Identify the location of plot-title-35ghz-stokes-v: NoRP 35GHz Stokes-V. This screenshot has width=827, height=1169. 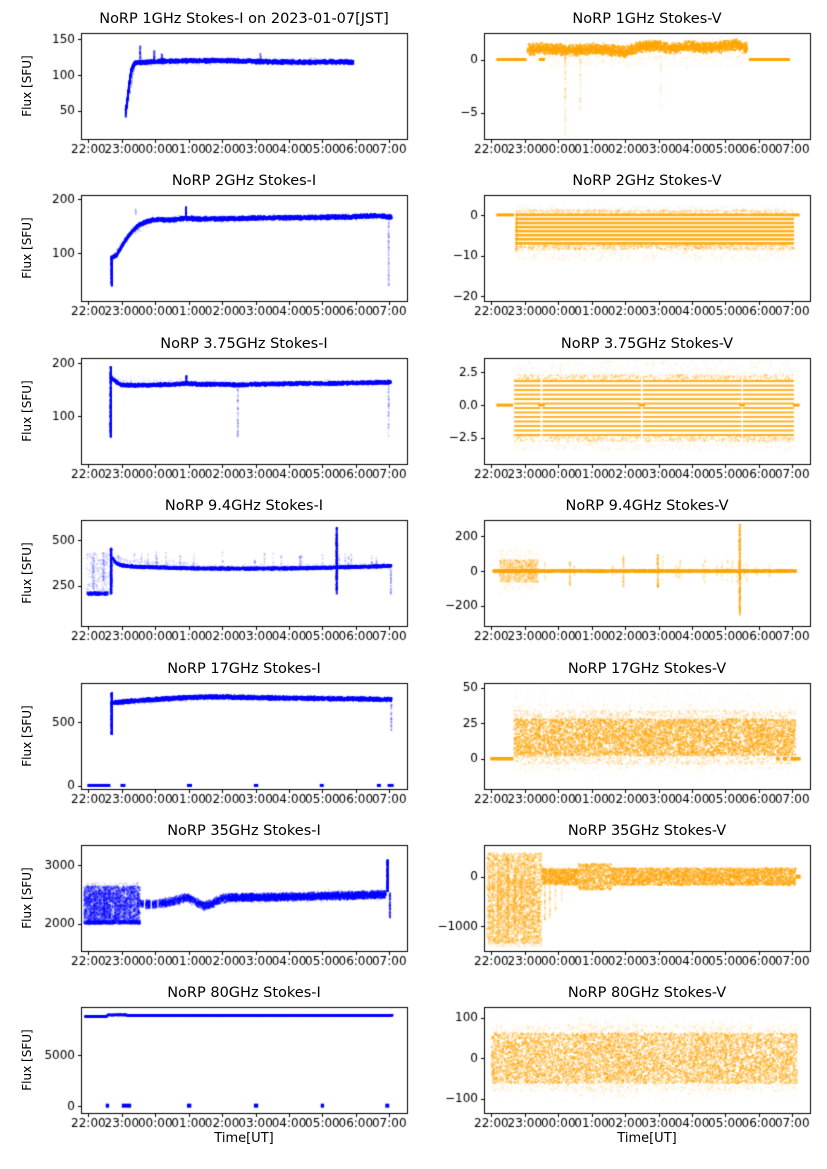
(647, 831).